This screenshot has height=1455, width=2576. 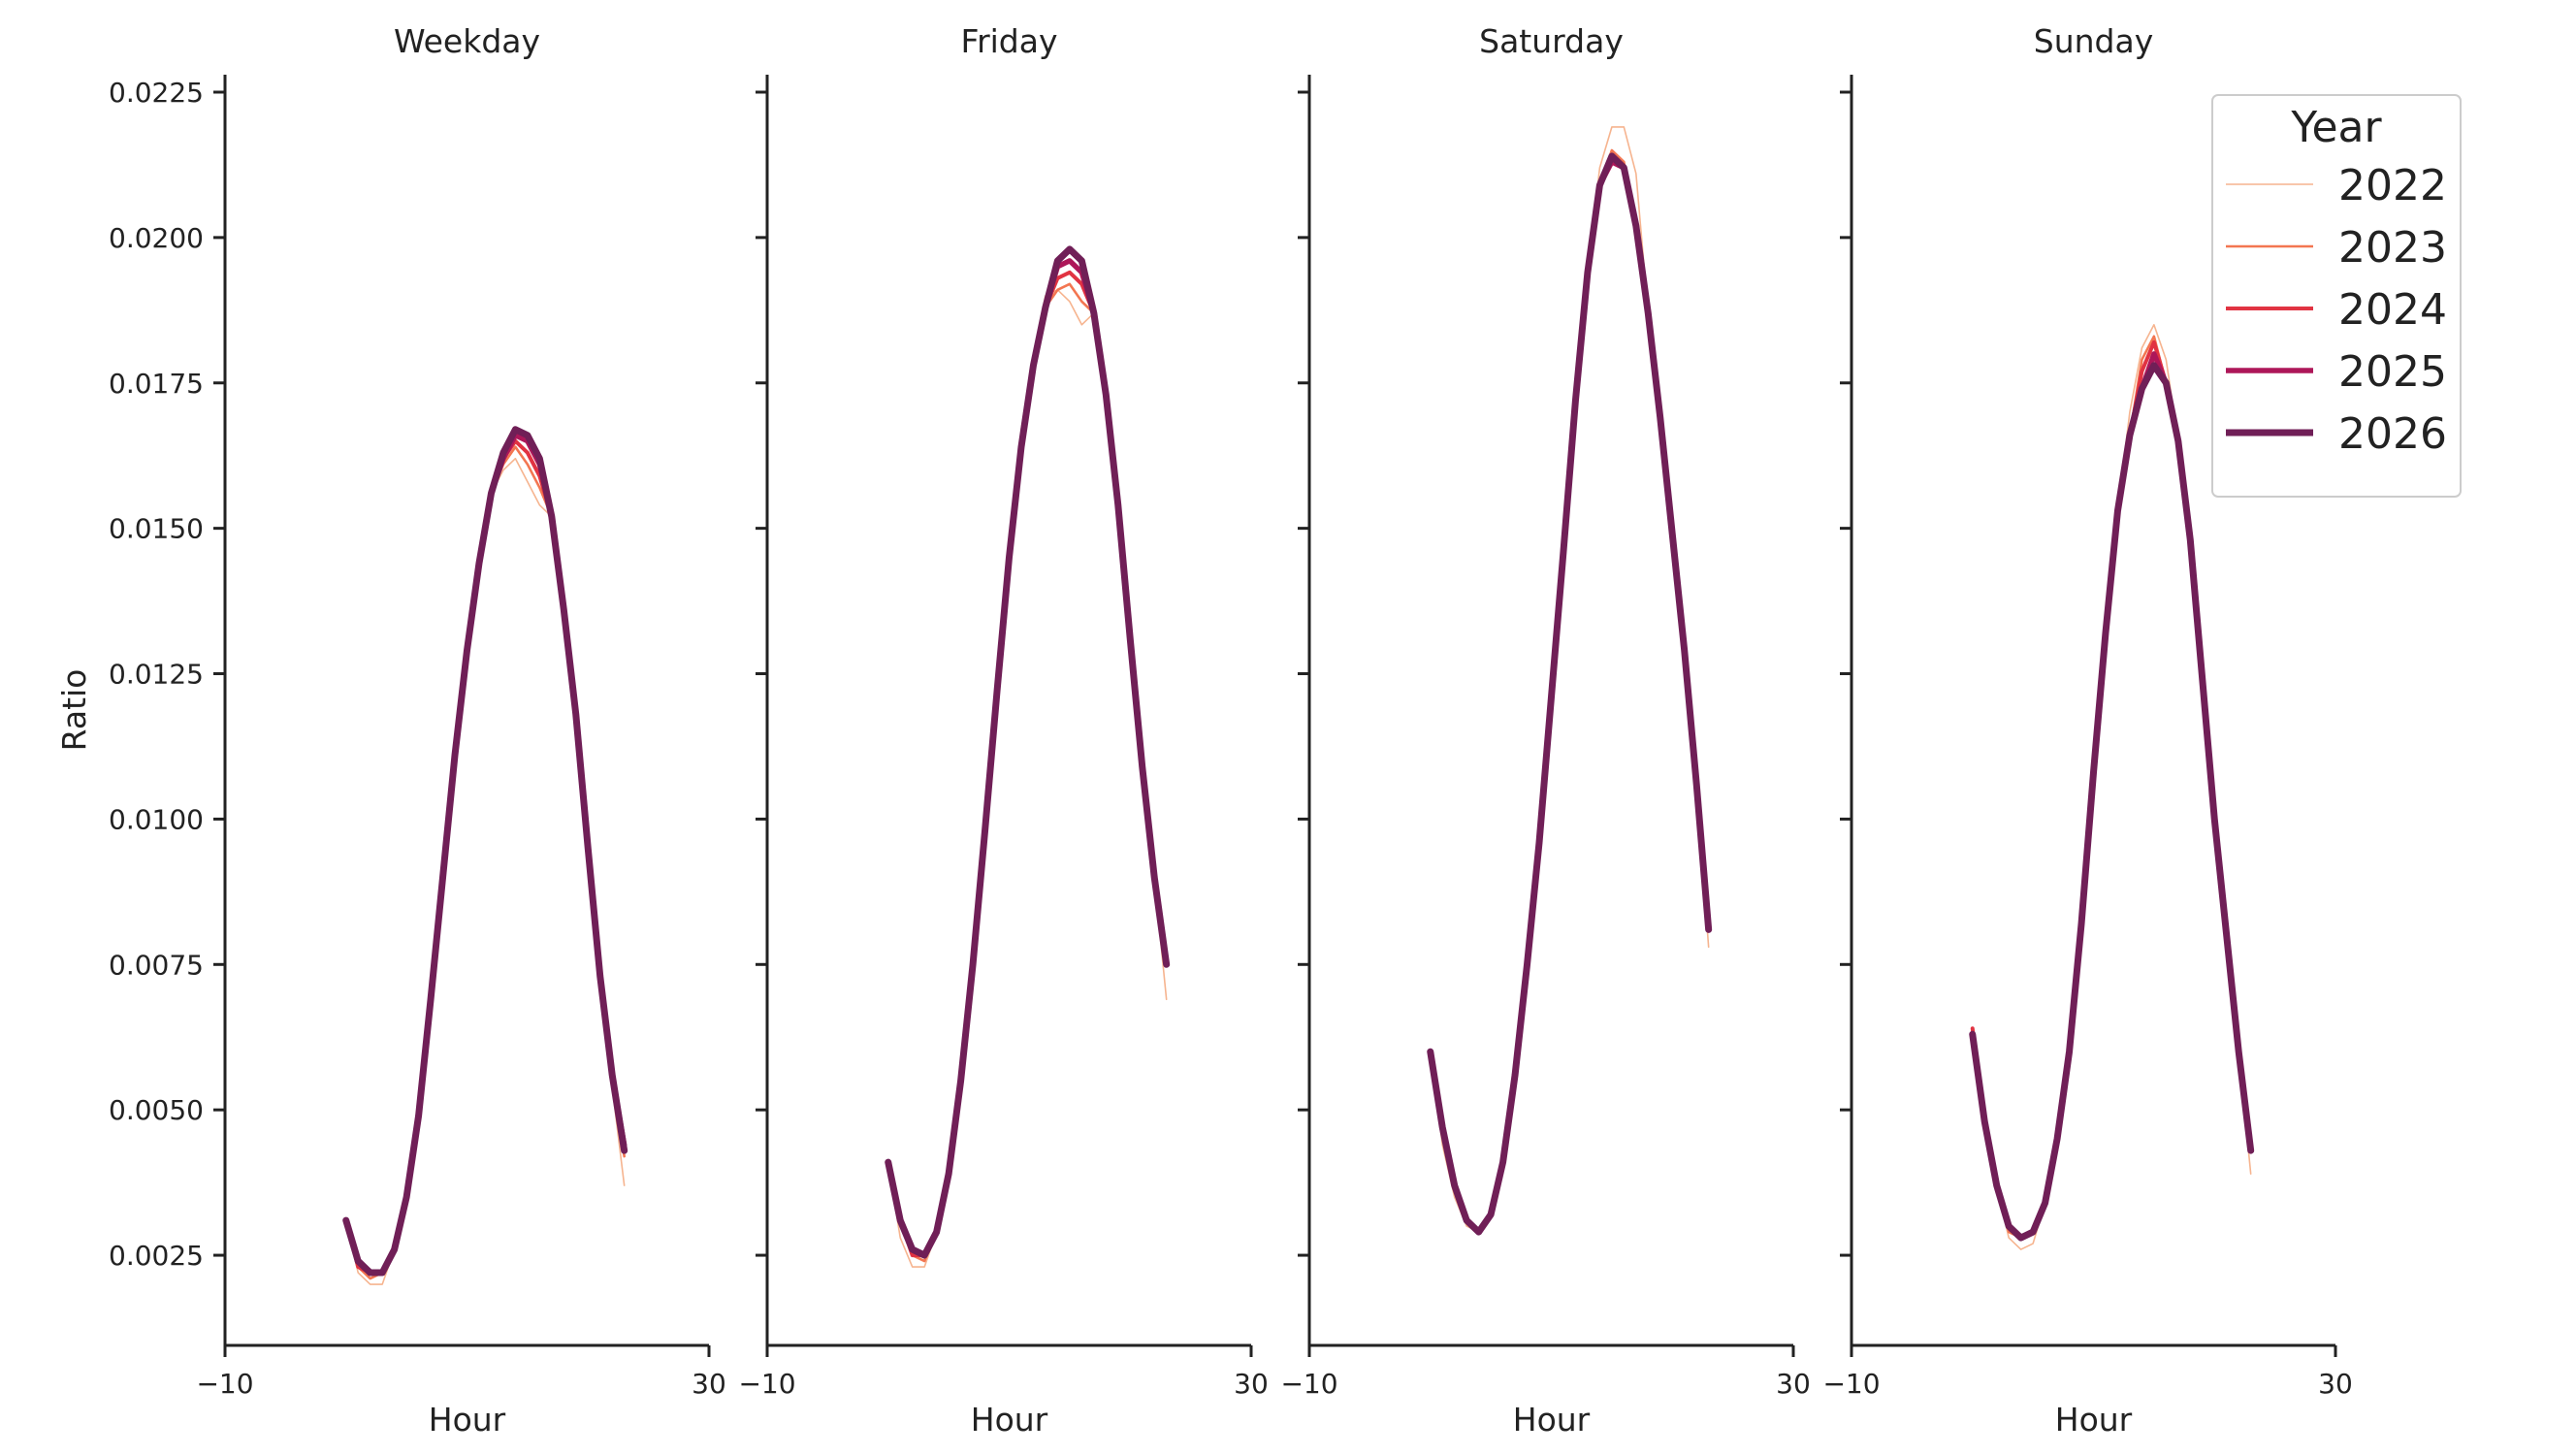 I want to click on panel-title: Friday, so click(x=1008, y=41).